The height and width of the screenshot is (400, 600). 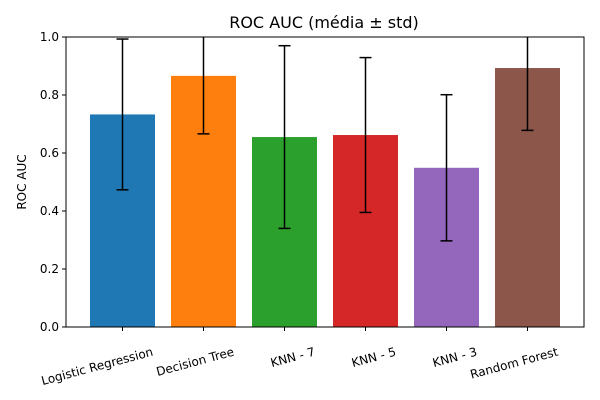 I want to click on y-axis-label: ROC AUC, so click(x=22, y=181).